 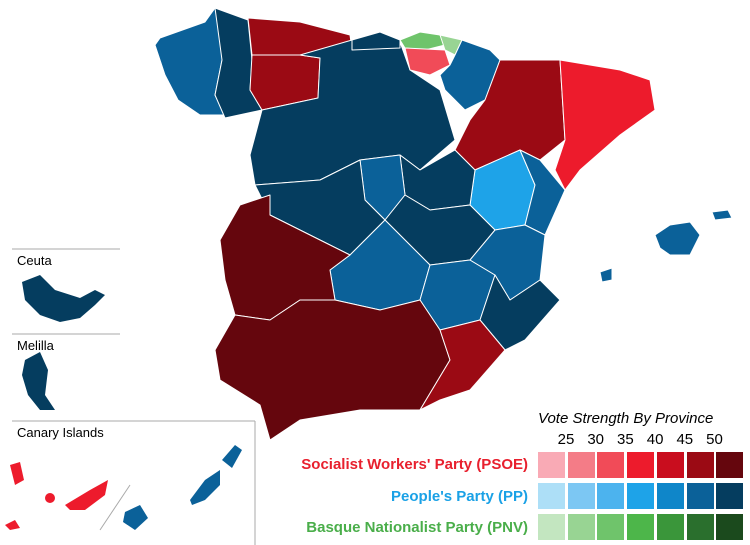 What do you see at coordinates (685, 439) in the screenshot?
I see `legend-tick: 45` at bounding box center [685, 439].